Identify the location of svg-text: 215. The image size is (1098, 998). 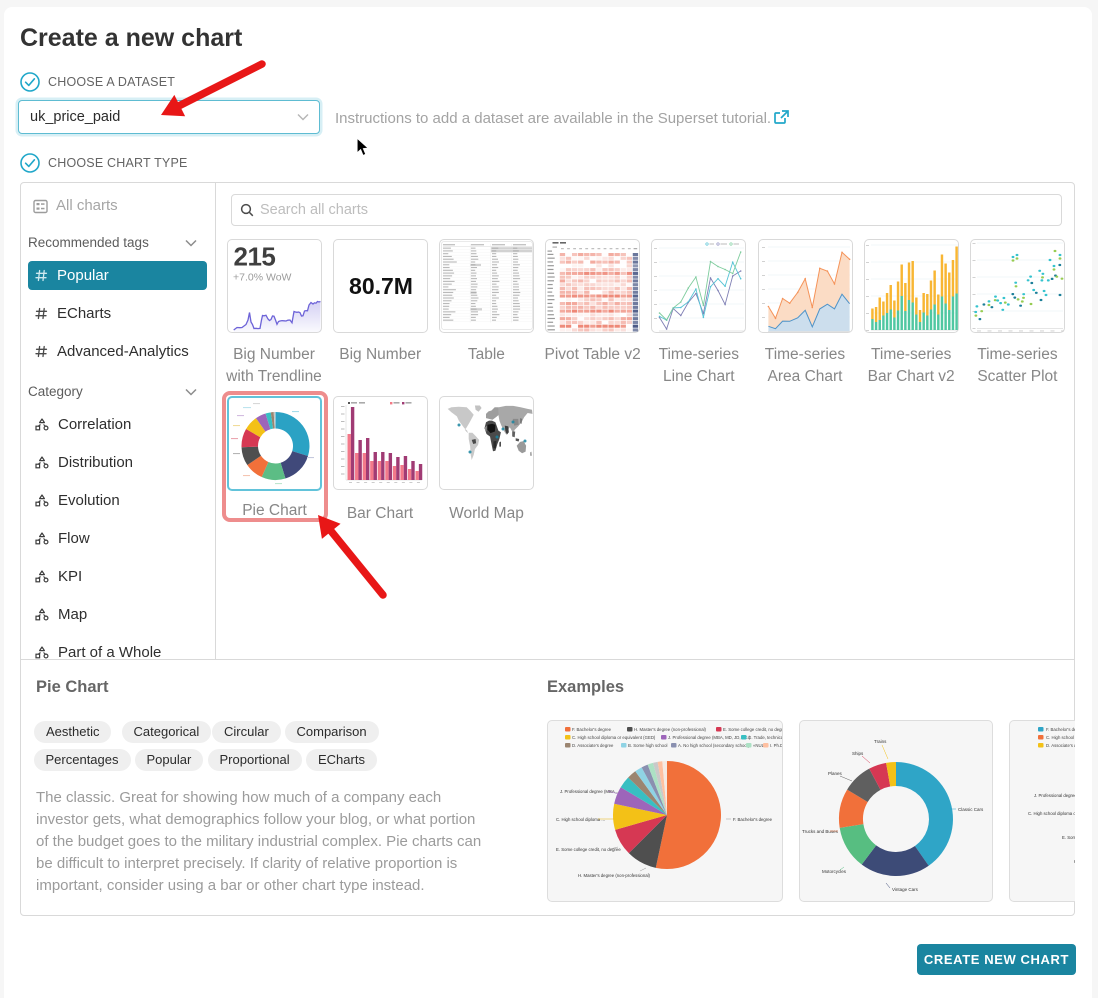
(254, 257).